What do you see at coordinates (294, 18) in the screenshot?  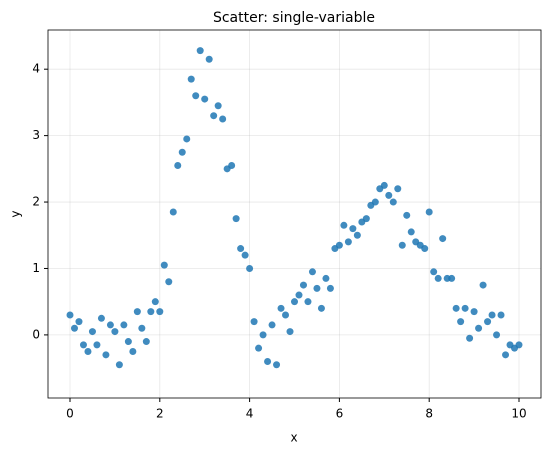 I see `chart-title: Scatter: single-variable` at bounding box center [294, 18].